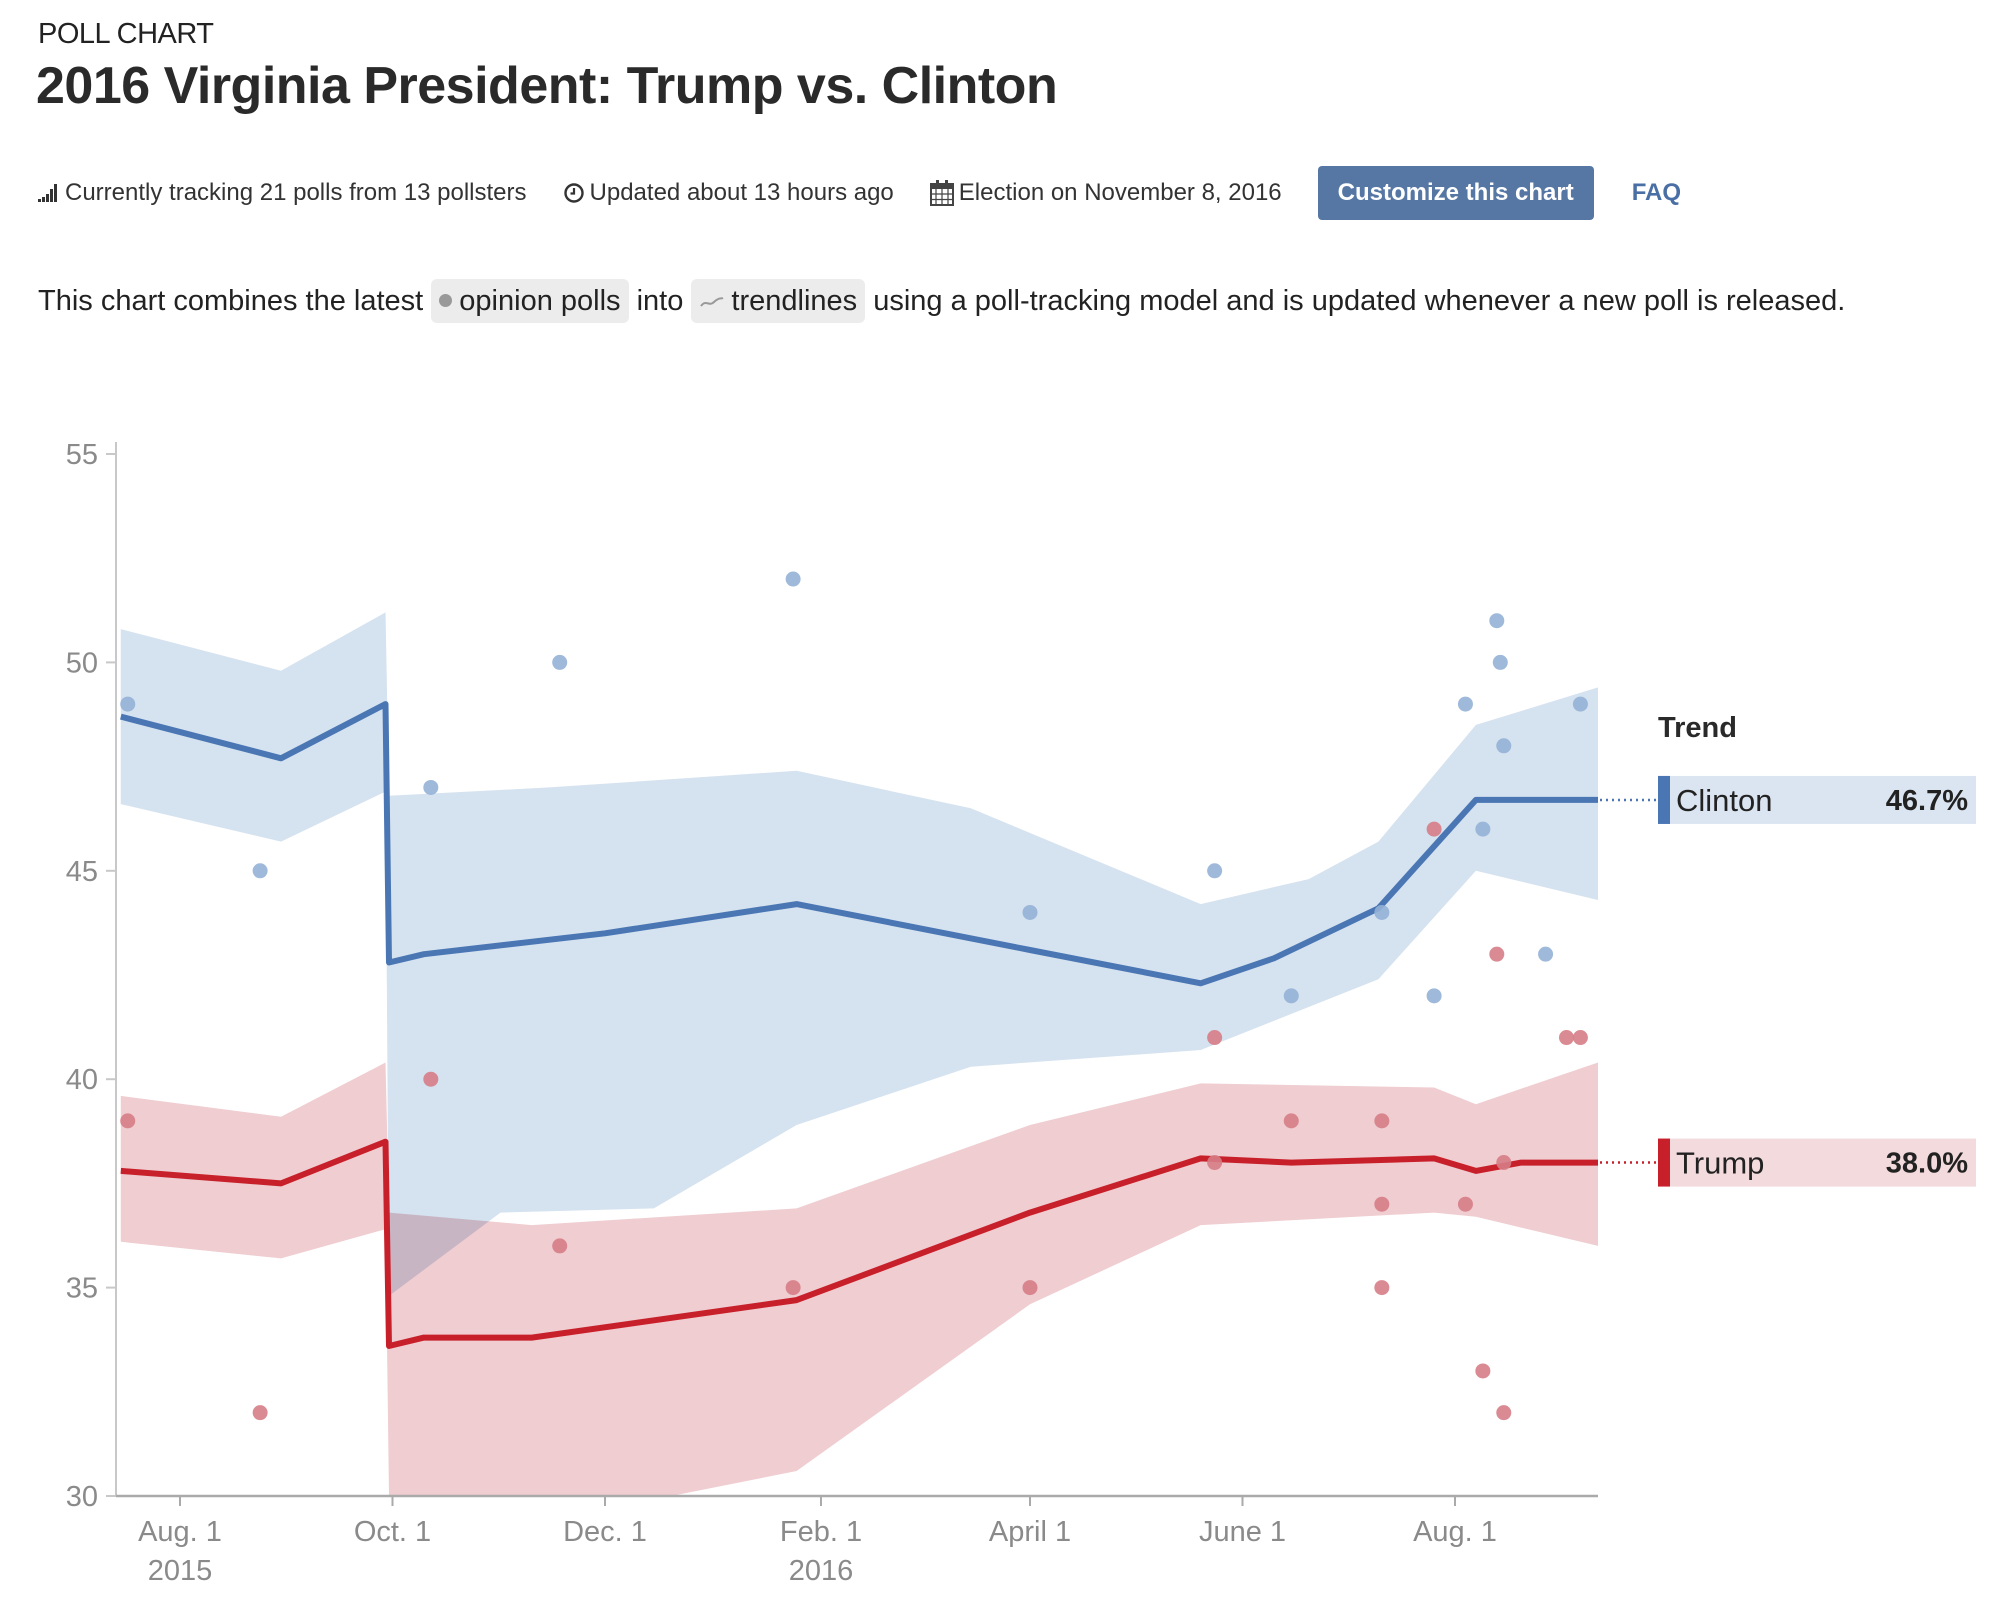 The height and width of the screenshot is (1620, 1989). I want to click on page-eyebrow: POLL CHART, so click(126, 34).